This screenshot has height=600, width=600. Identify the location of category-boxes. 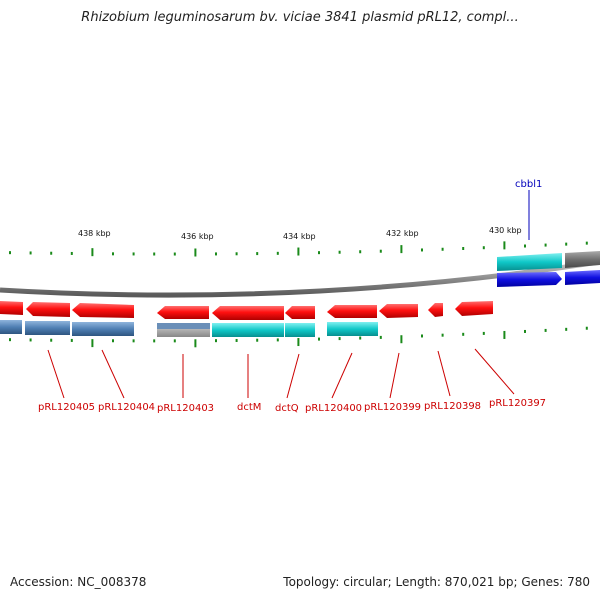
(189, 328).